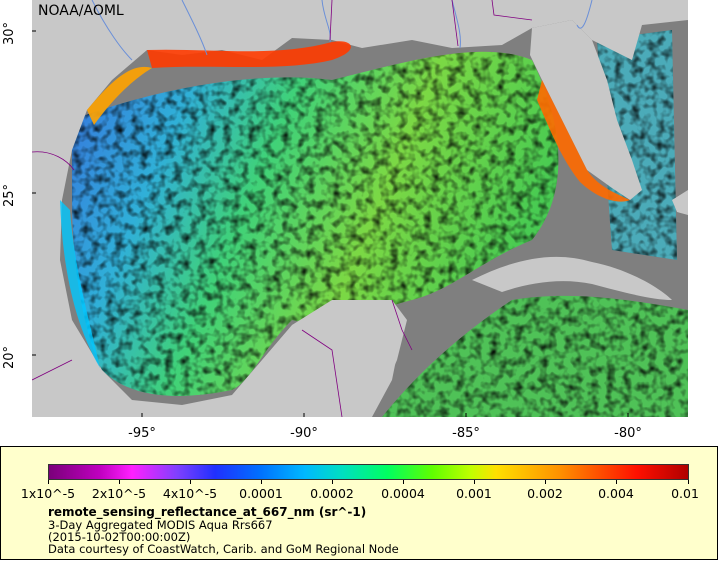 The image size is (720, 561). I want to click on coastal-band-louisiana, so click(249, 54).